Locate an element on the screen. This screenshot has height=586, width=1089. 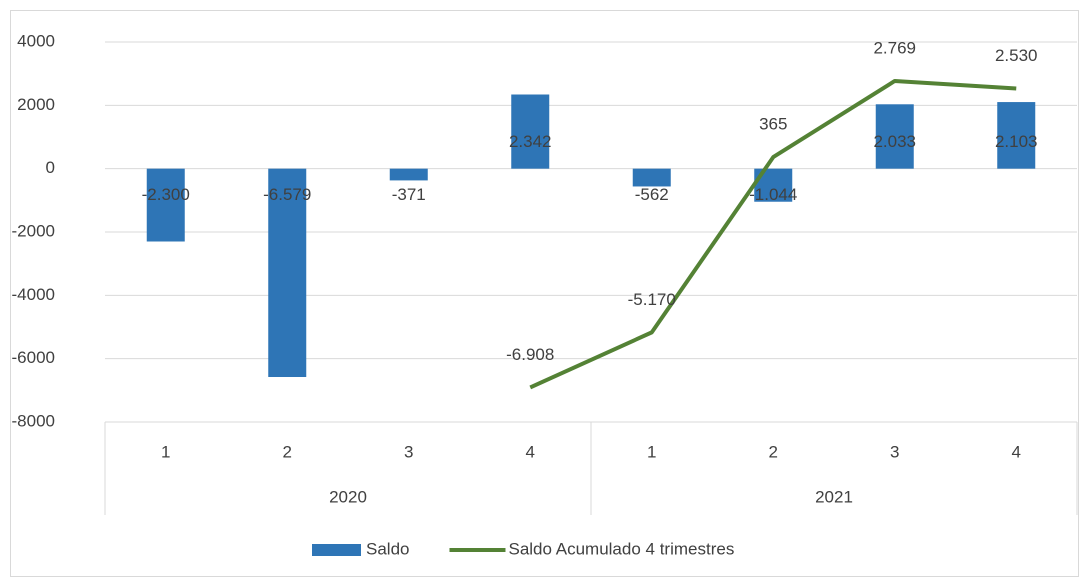
bar-value-label: -1.044 is located at coordinates (773, 194).